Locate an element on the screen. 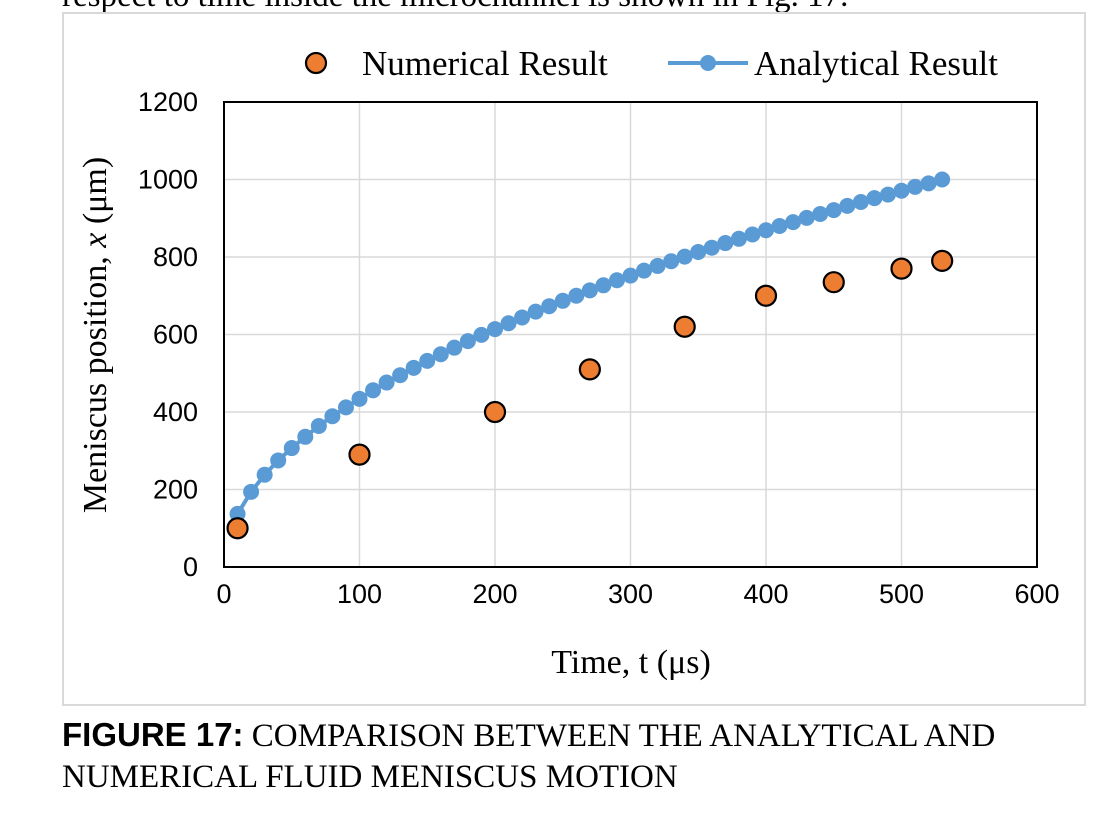  y-axis-title-part-1: Meniscus position, is located at coordinates (95, 380).